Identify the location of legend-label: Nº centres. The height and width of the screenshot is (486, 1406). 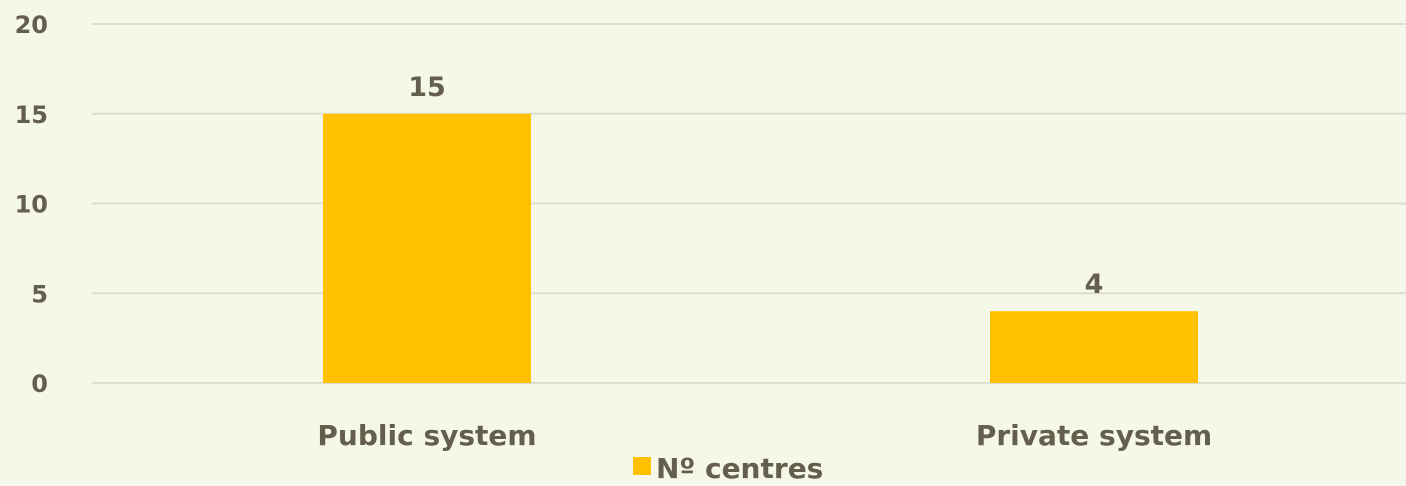
(739, 468).